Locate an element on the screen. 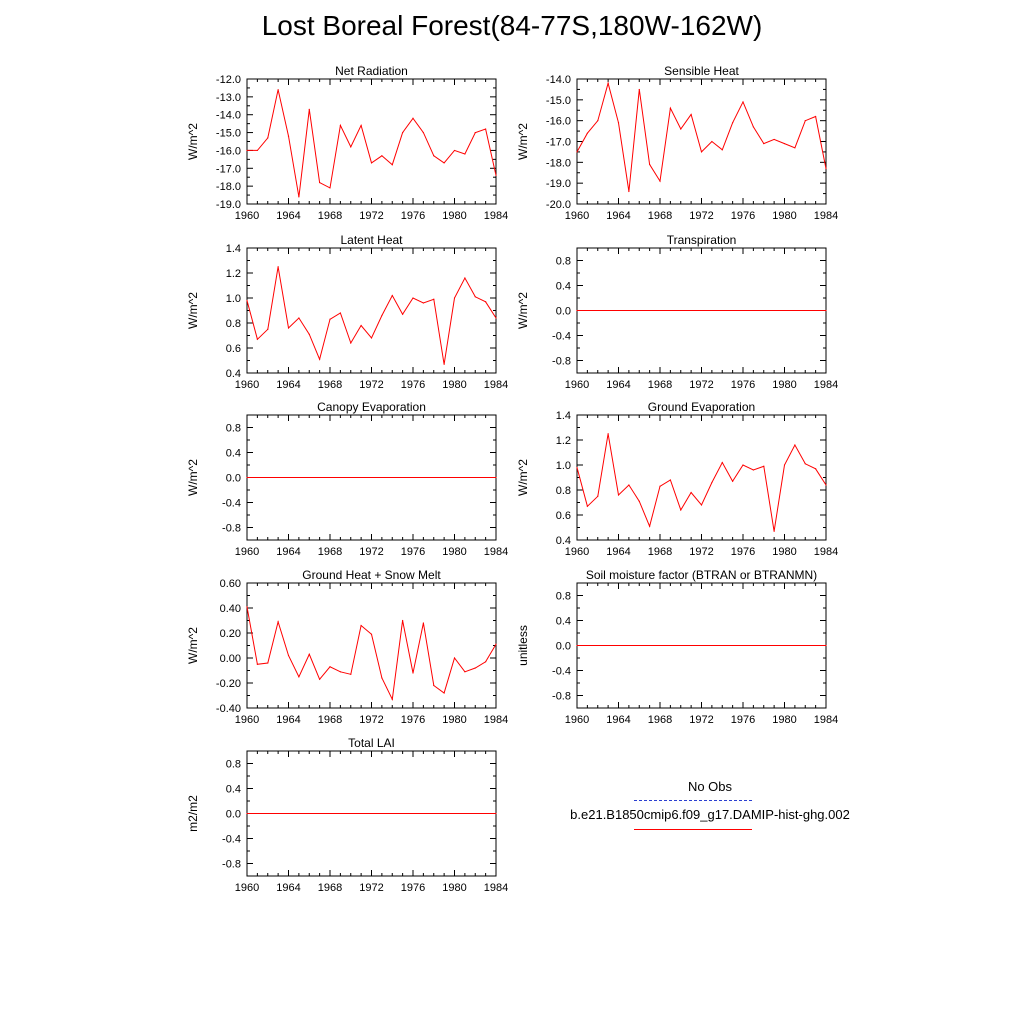  x-tick-label: 1960 is located at coordinates (577, 720).